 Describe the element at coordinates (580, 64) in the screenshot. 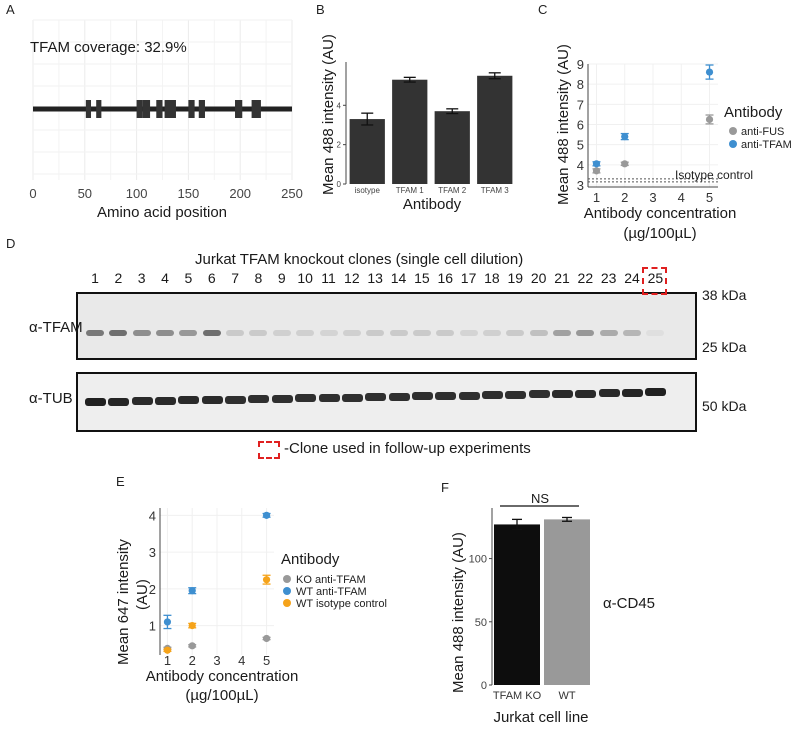

I see `c-ytick-label: 9` at that location.